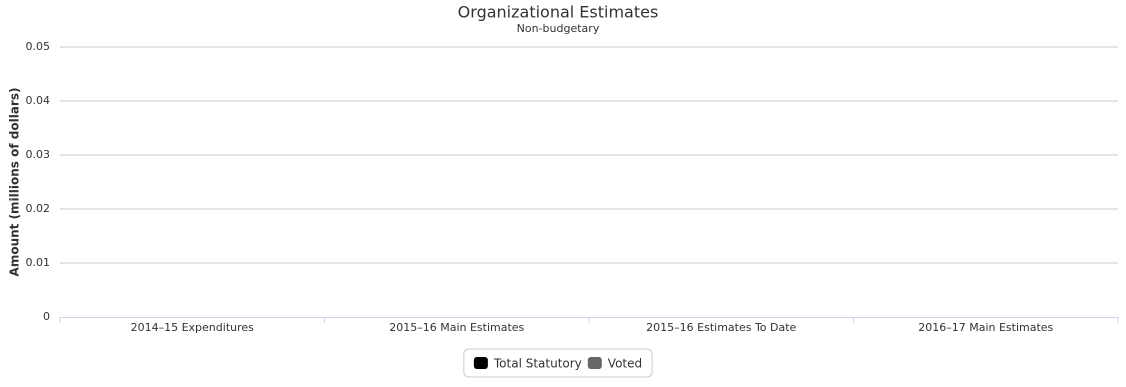  Describe the element at coordinates (38, 262) in the screenshot. I see `y-tick-label: 0.01` at that location.